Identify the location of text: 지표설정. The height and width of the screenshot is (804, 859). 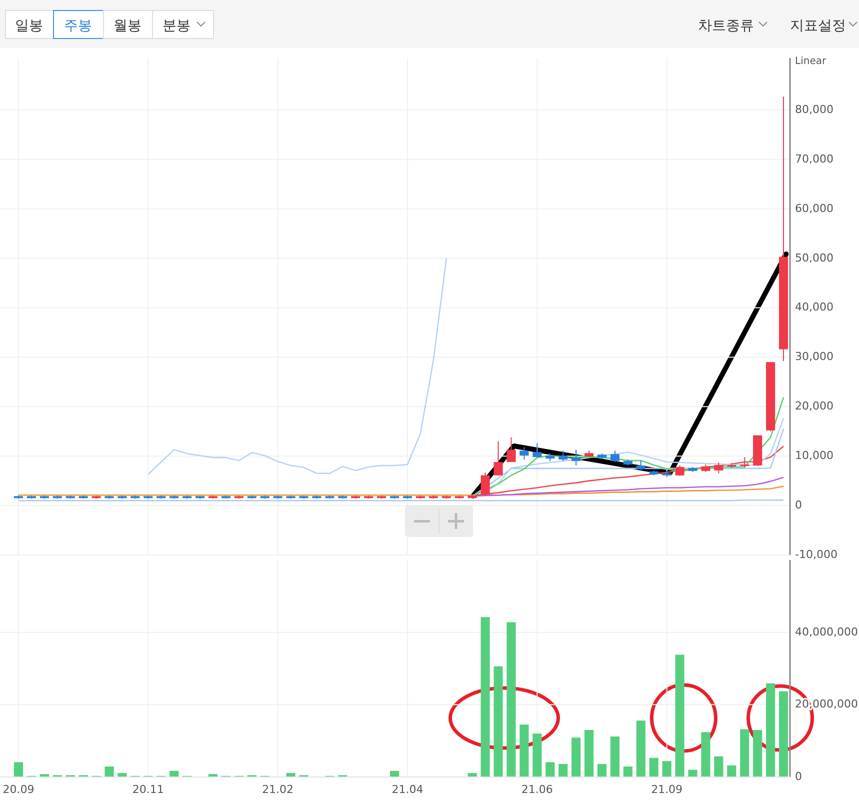
(818, 26).